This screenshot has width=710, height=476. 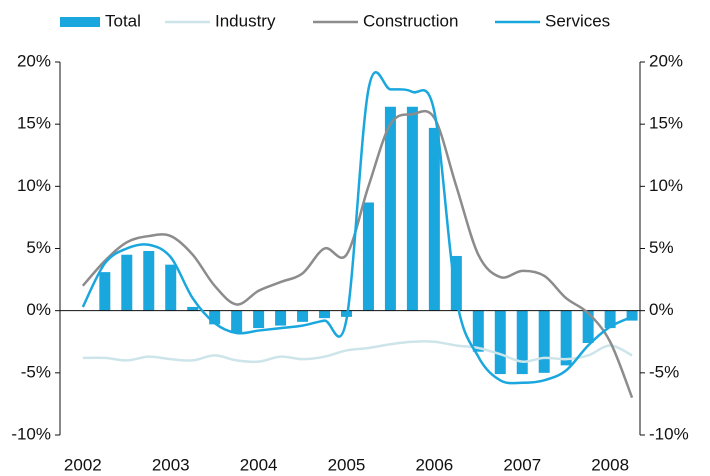 What do you see at coordinates (36, 371) in the screenshot?
I see `y-tick-label: -5%` at bounding box center [36, 371].